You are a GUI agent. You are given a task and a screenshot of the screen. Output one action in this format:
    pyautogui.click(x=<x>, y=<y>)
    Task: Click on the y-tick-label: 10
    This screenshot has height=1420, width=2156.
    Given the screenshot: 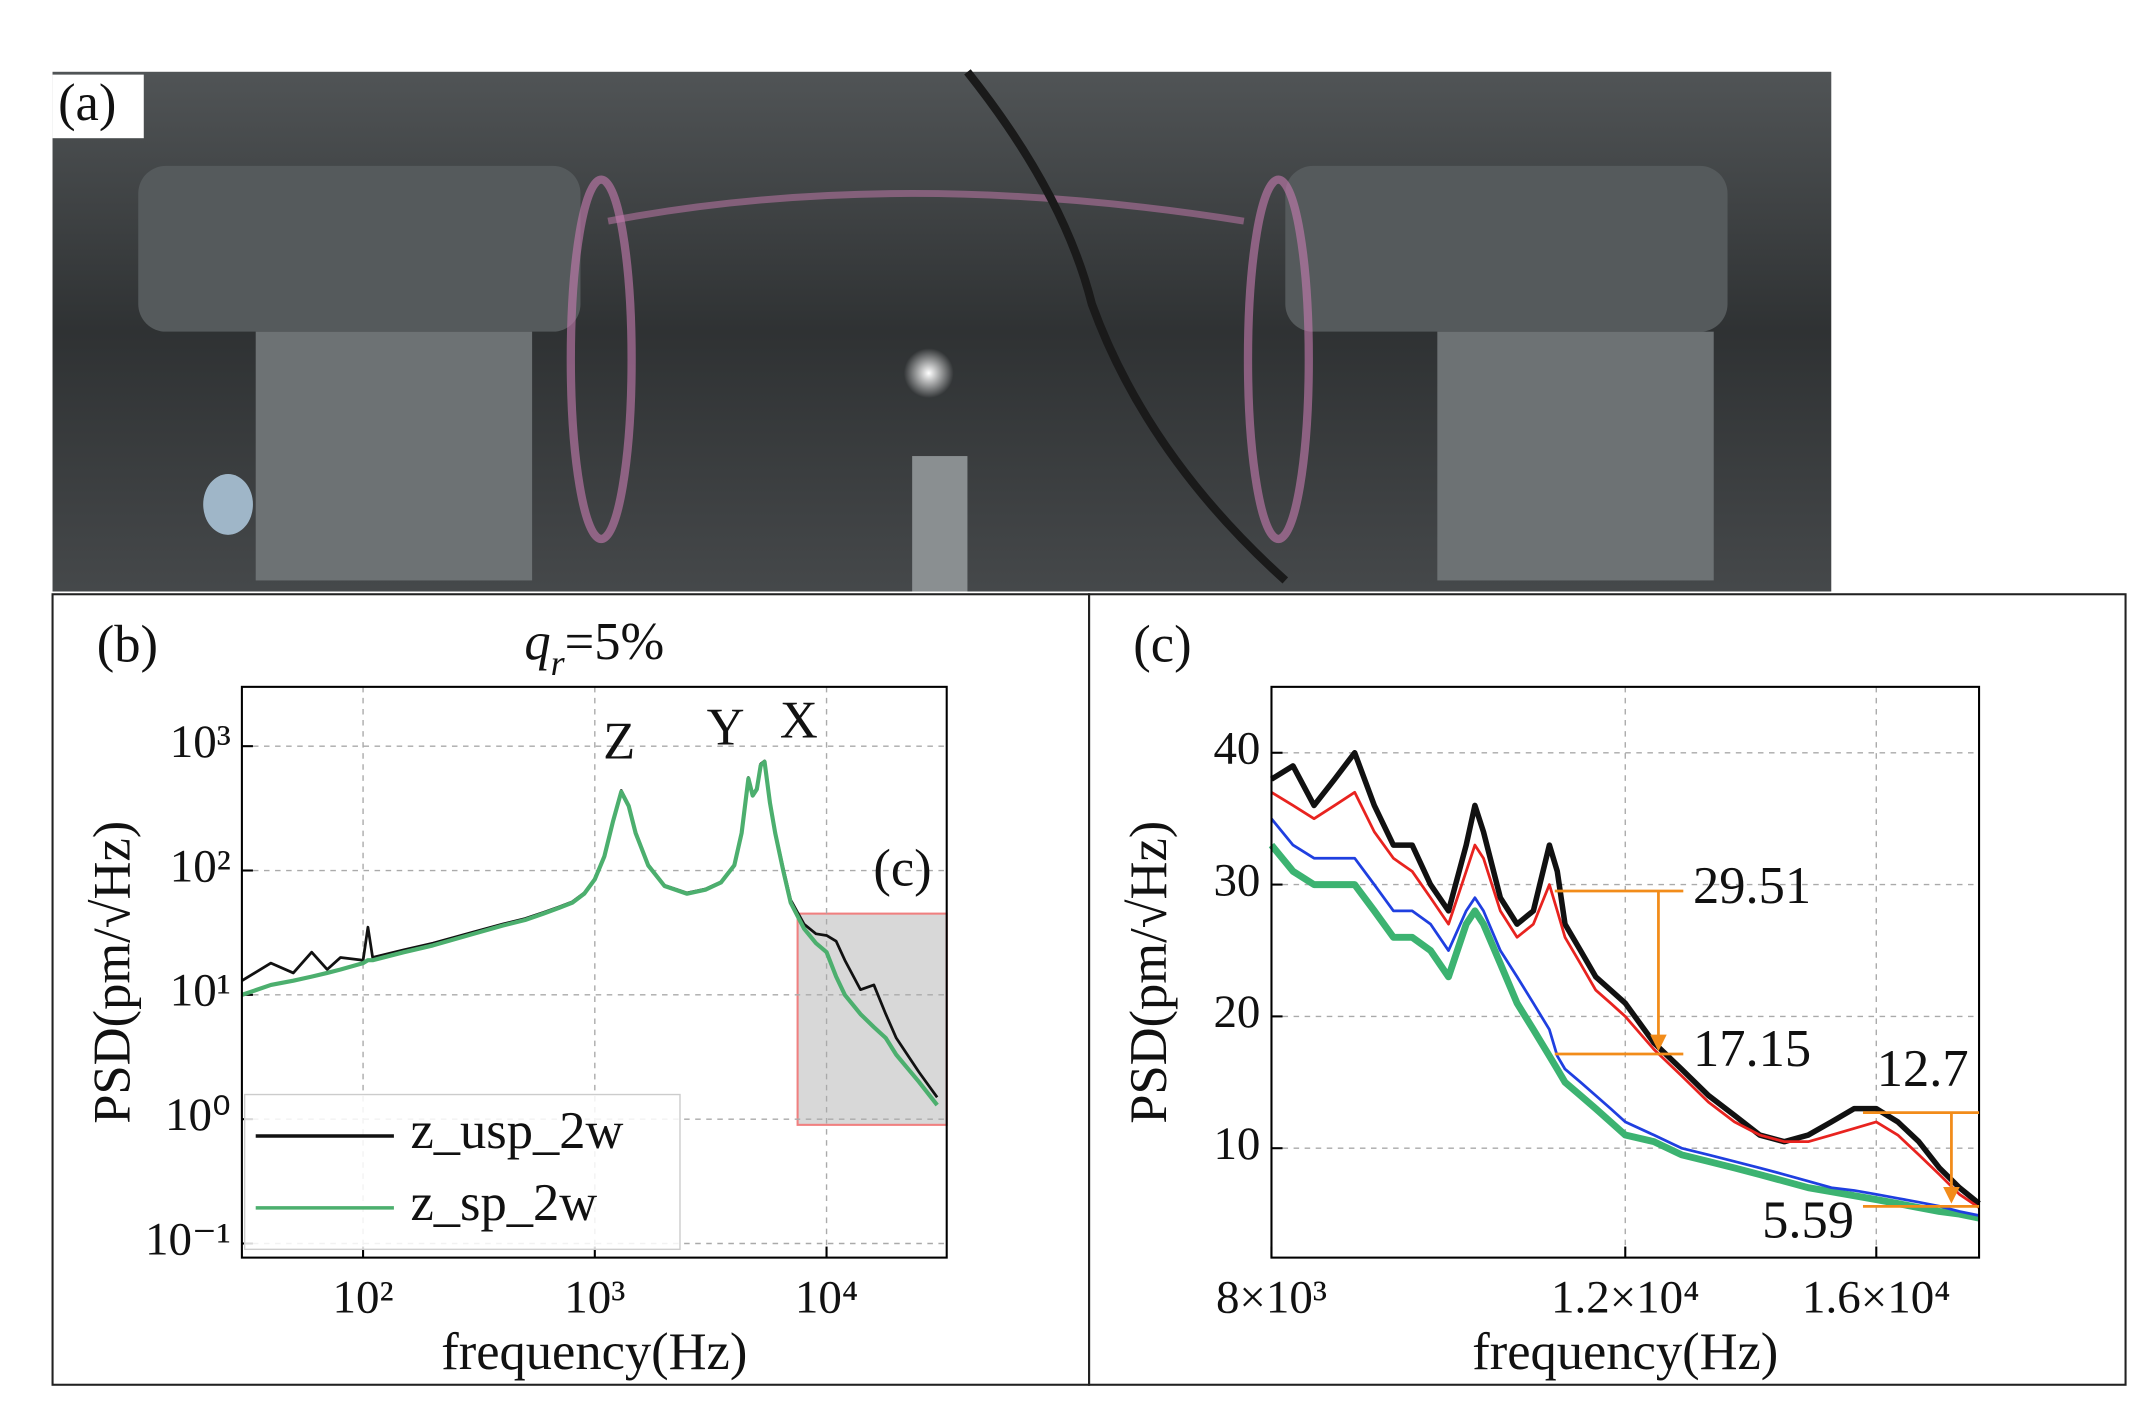 What is the action you would take?
    pyautogui.click(x=1236, y=1144)
    